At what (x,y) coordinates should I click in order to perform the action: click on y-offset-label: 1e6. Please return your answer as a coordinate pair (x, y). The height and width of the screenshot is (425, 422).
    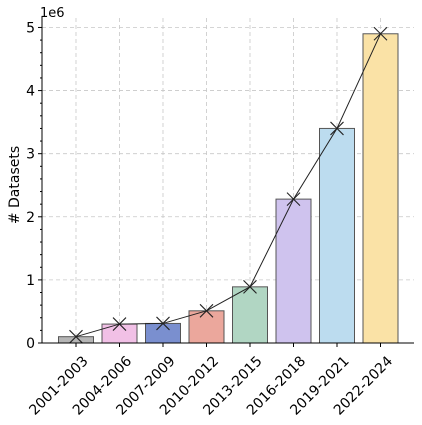
    Looking at the image, I should click on (52, 13).